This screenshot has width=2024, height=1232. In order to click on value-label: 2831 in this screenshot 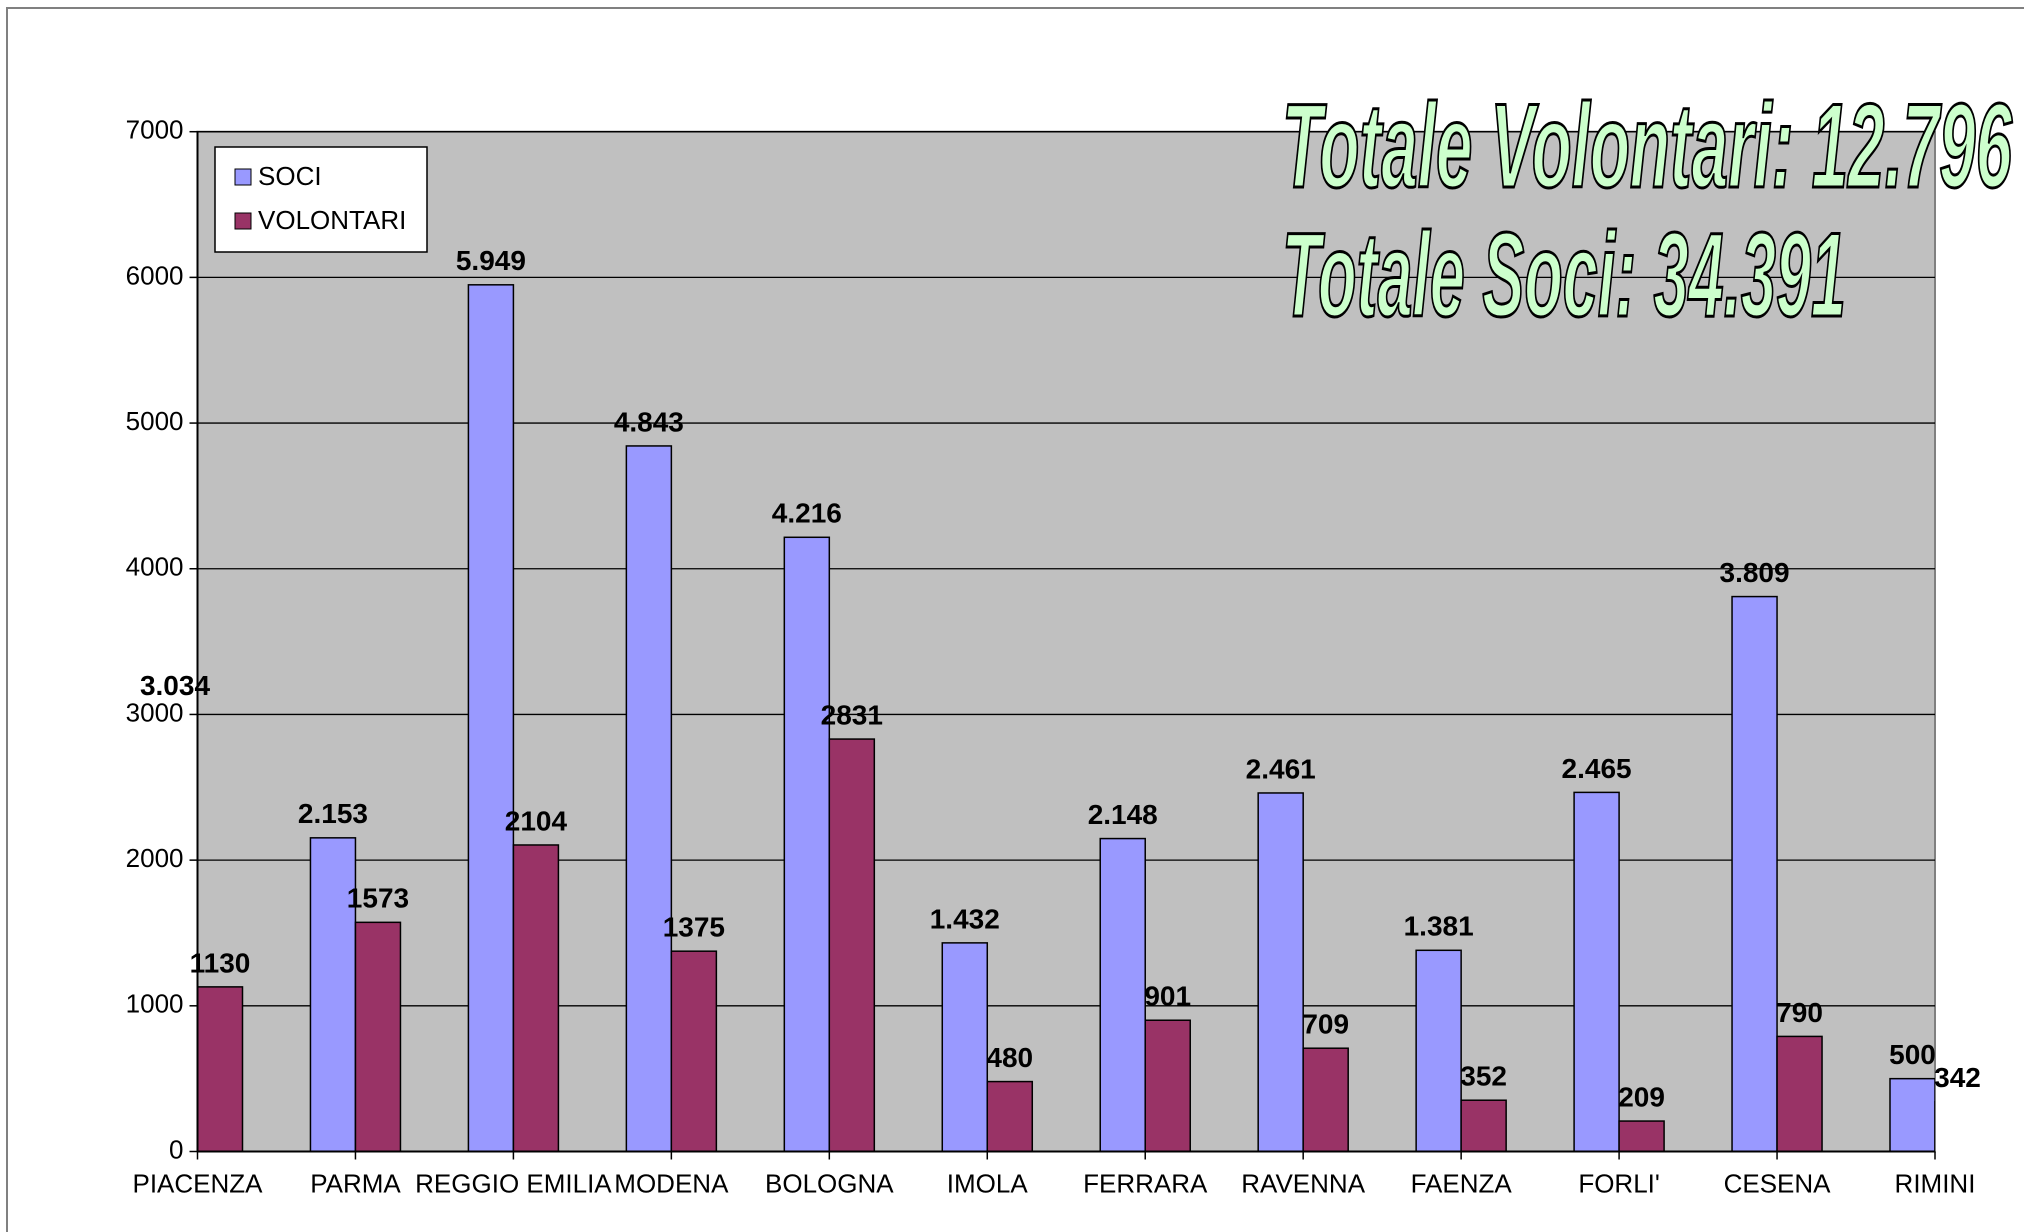, I will do `click(852, 714)`.